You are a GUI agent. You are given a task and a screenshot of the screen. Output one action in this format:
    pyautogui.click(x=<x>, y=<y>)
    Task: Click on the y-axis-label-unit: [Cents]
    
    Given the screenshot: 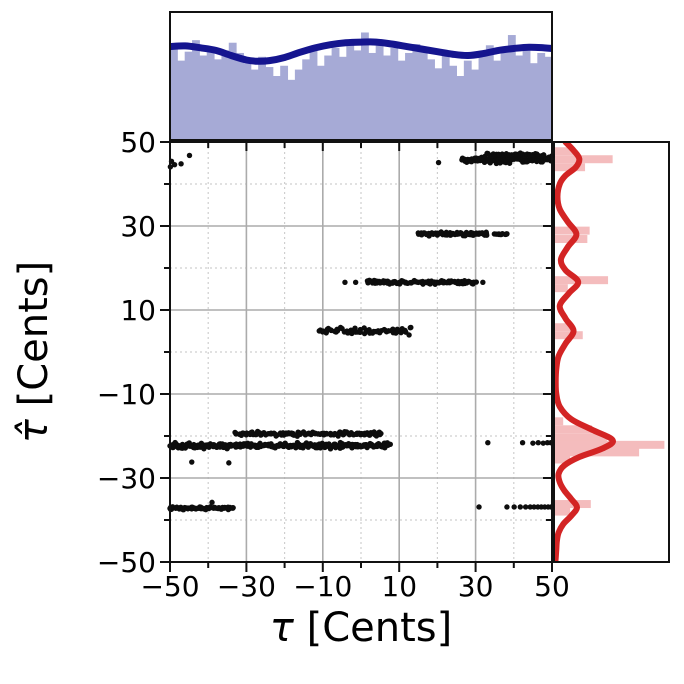 What is the action you would take?
    pyautogui.click(x=34, y=340)
    